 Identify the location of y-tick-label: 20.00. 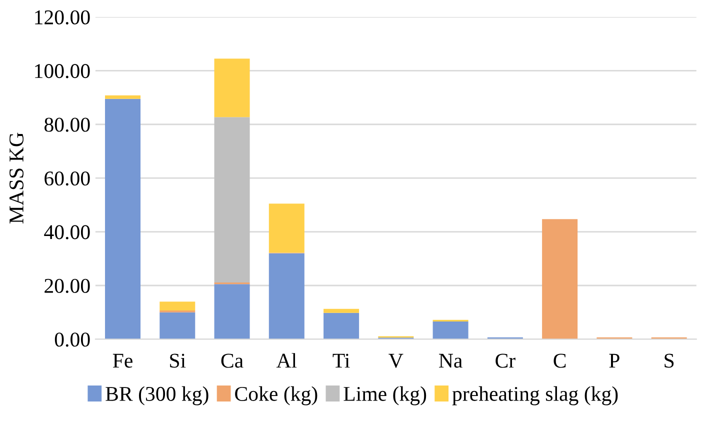
(67, 286).